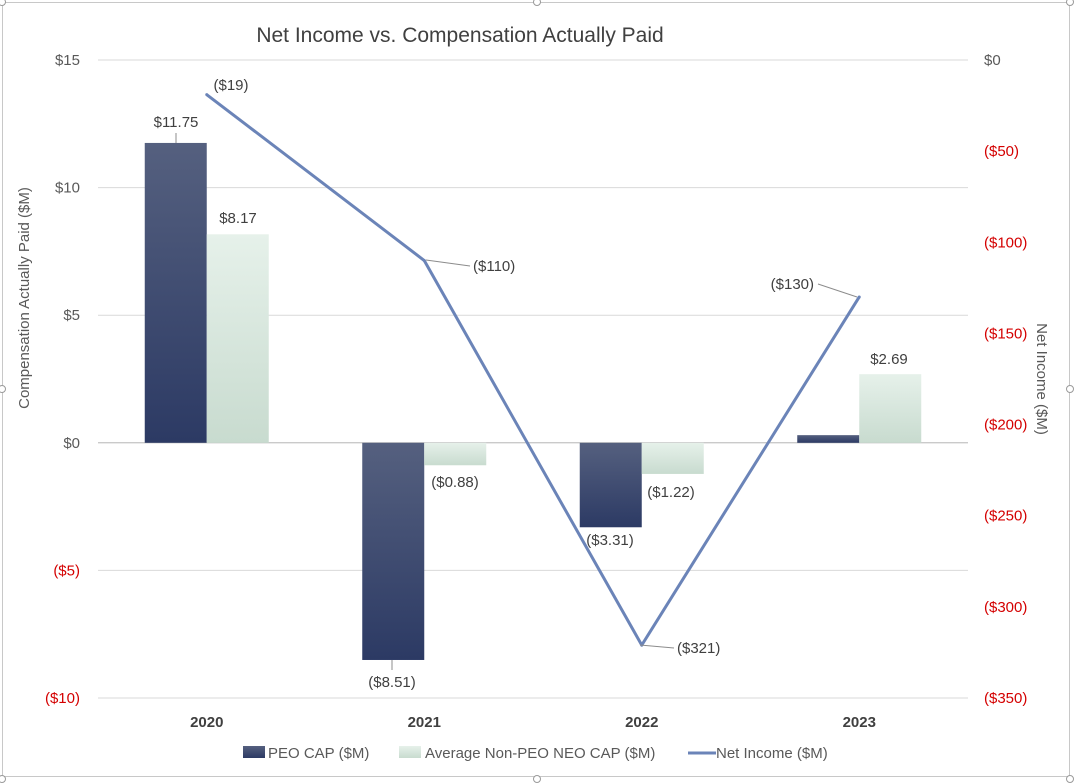 The width and height of the screenshot is (1074, 783). What do you see at coordinates (318, 753) in the screenshot?
I see `legend-label-peo: PEO CAP ($M)` at bounding box center [318, 753].